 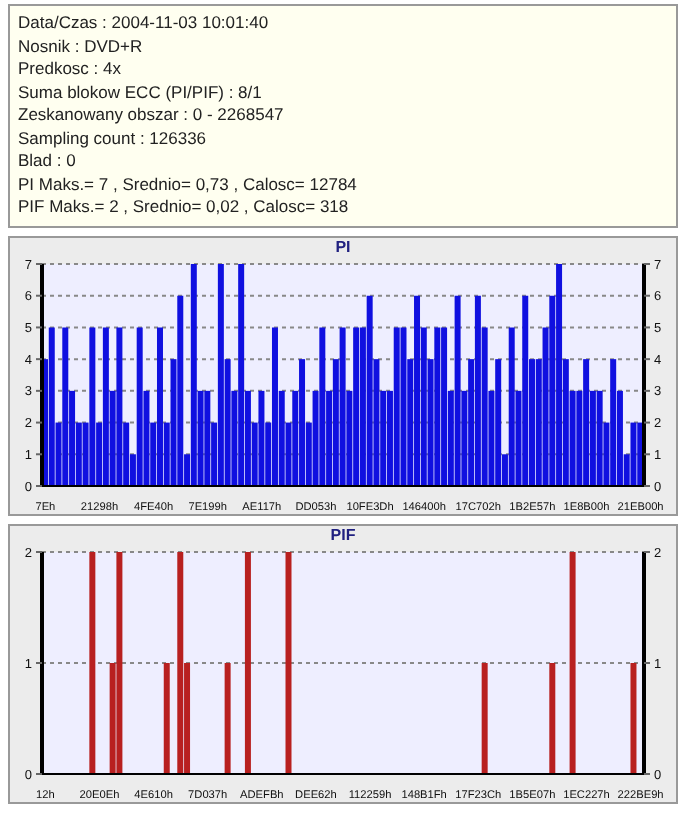 What do you see at coordinates (113, 138) in the screenshot?
I see `text: Sampling count : 126336` at bounding box center [113, 138].